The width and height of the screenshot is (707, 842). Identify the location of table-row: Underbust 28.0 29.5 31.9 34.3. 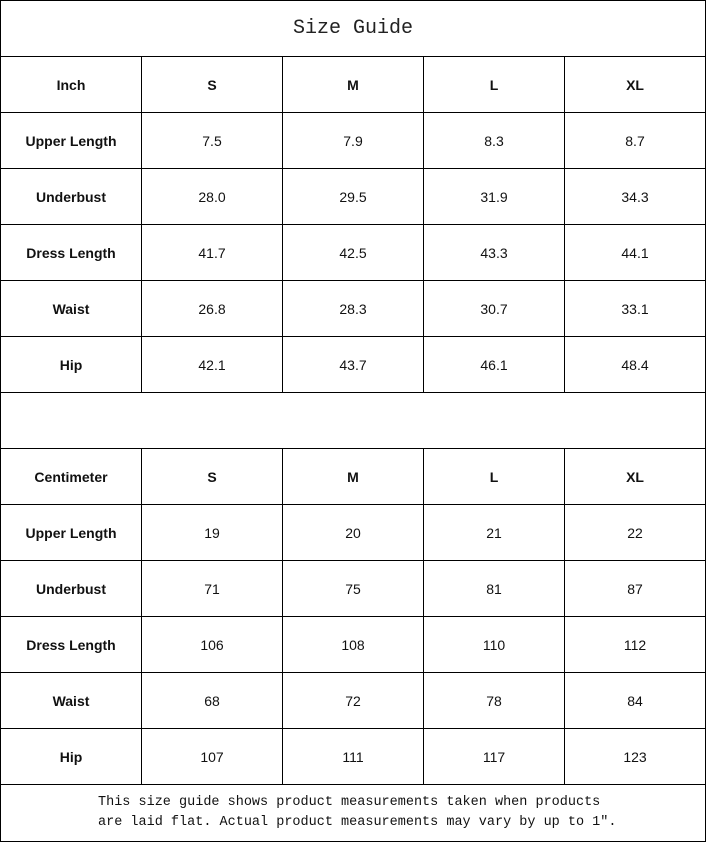
(353, 196).